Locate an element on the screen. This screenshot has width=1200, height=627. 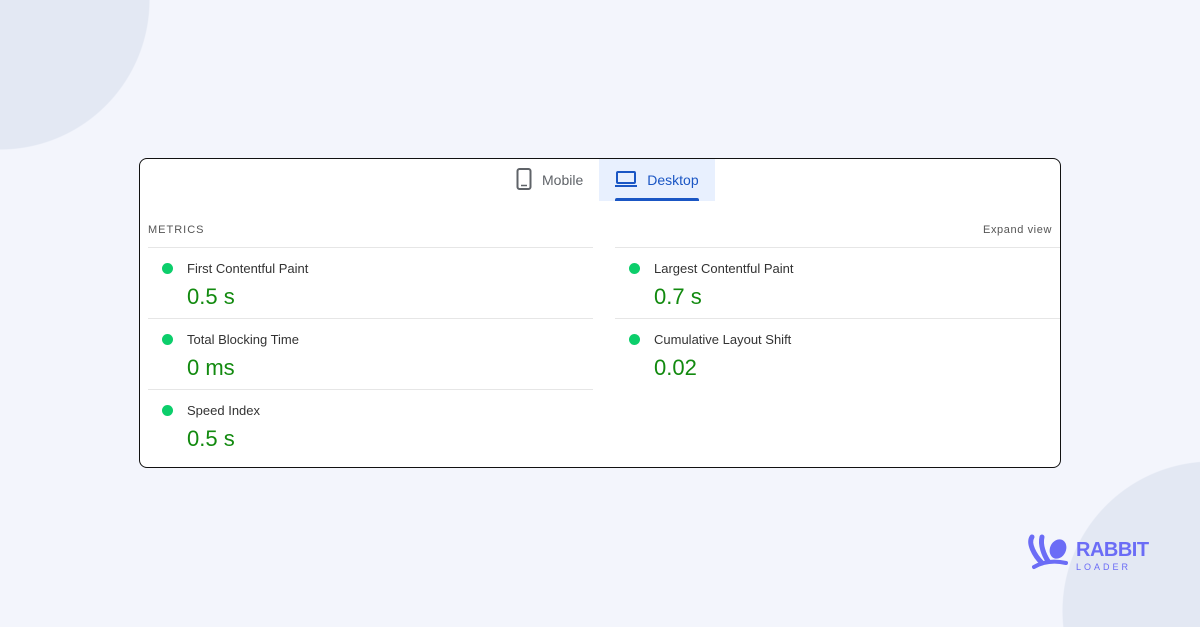
tab-mobile: Mobile is located at coordinates (549, 180).